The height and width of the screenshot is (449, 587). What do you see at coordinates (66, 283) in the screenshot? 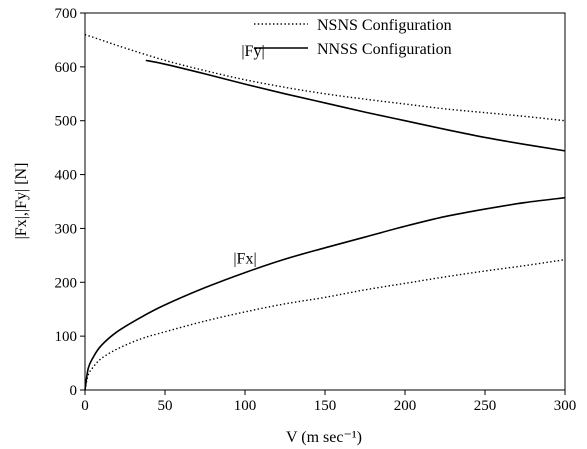
I see `y-tick-label: 200` at bounding box center [66, 283].